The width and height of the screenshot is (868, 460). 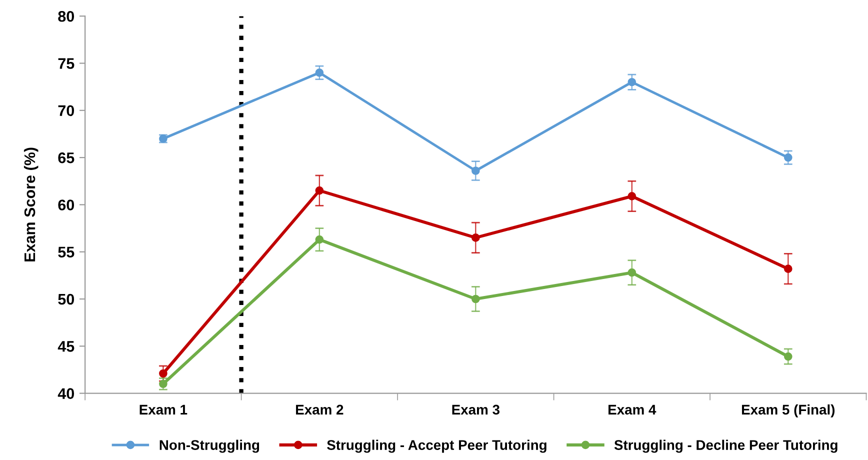 What do you see at coordinates (66, 16) in the screenshot?
I see `y-tick-label: 80` at bounding box center [66, 16].